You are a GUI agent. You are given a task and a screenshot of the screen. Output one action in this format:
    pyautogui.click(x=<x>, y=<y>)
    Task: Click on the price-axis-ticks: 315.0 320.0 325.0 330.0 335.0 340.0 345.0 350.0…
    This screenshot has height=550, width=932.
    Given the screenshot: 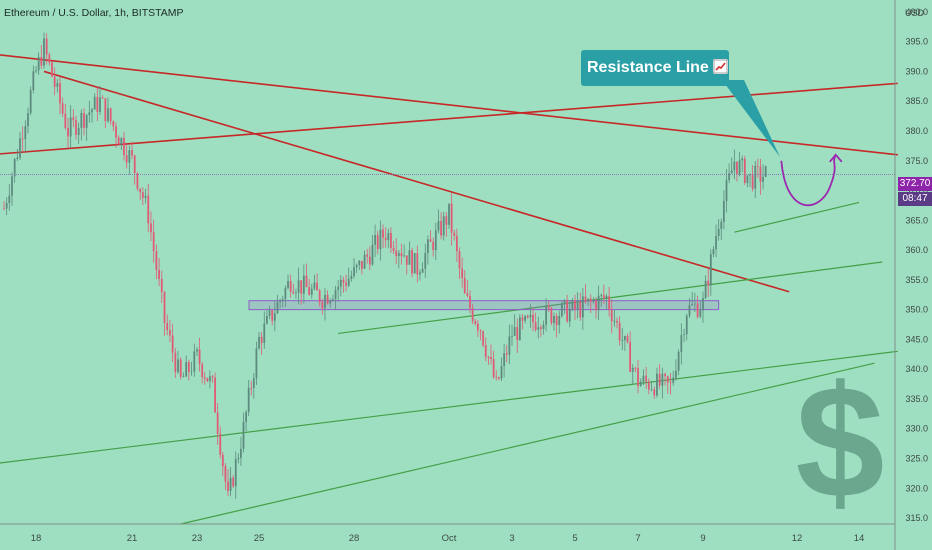 What is the action you would take?
    pyautogui.click(x=916, y=265)
    